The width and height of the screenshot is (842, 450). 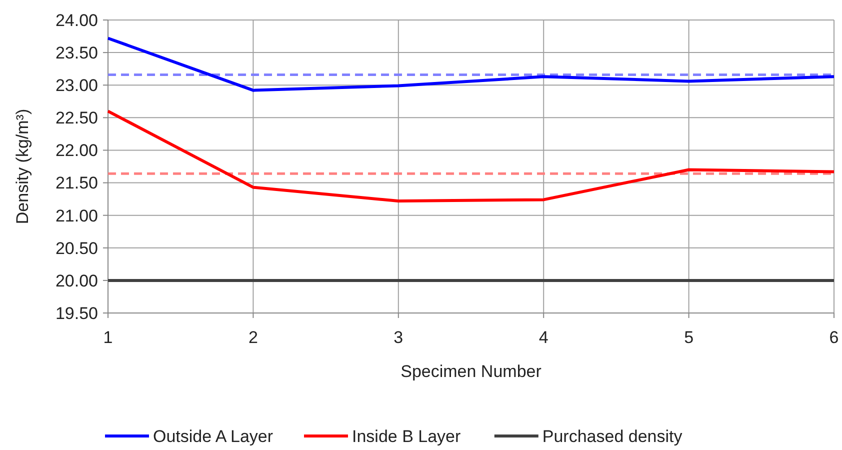 I want to click on y-tick-label: 20.50, so click(x=76, y=248).